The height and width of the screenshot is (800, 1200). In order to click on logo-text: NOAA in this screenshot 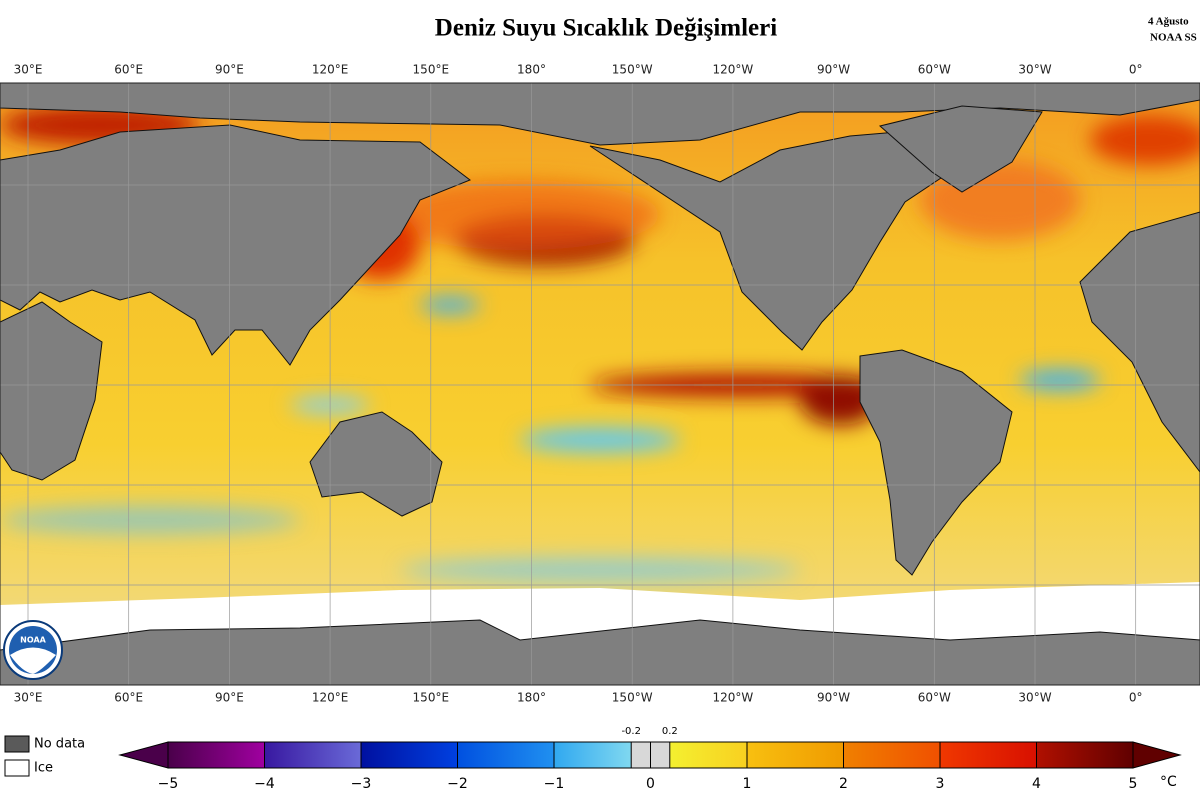, I will do `click(33, 640)`.